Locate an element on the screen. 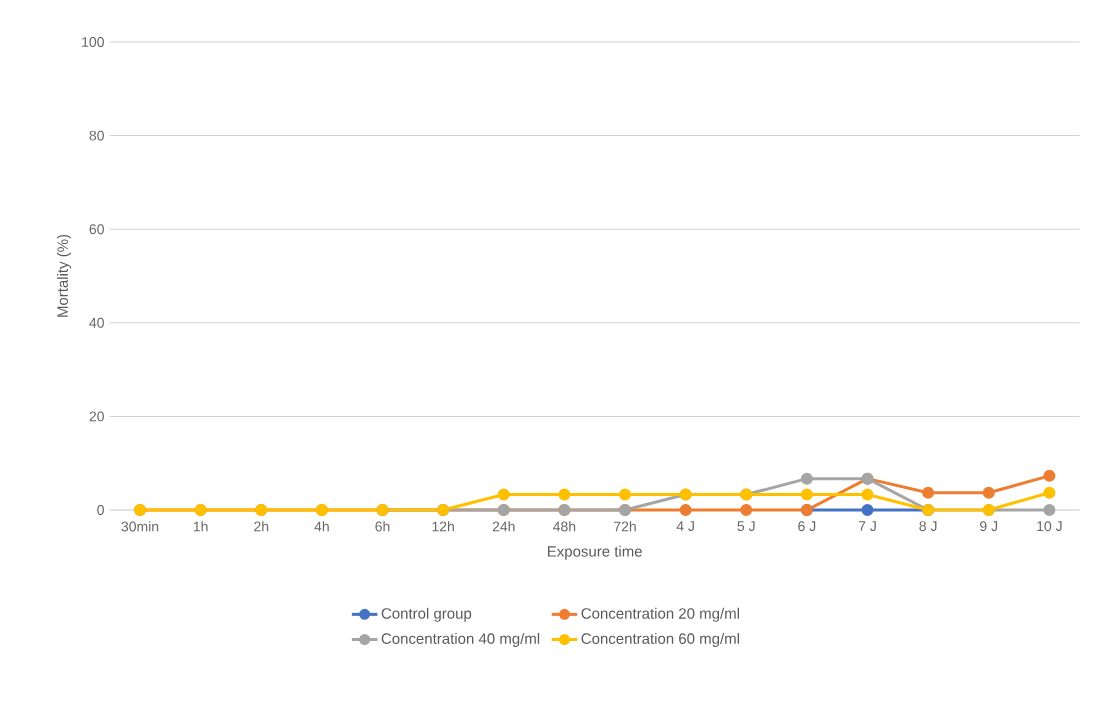  x-tick-label: 6 J is located at coordinates (807, 526).